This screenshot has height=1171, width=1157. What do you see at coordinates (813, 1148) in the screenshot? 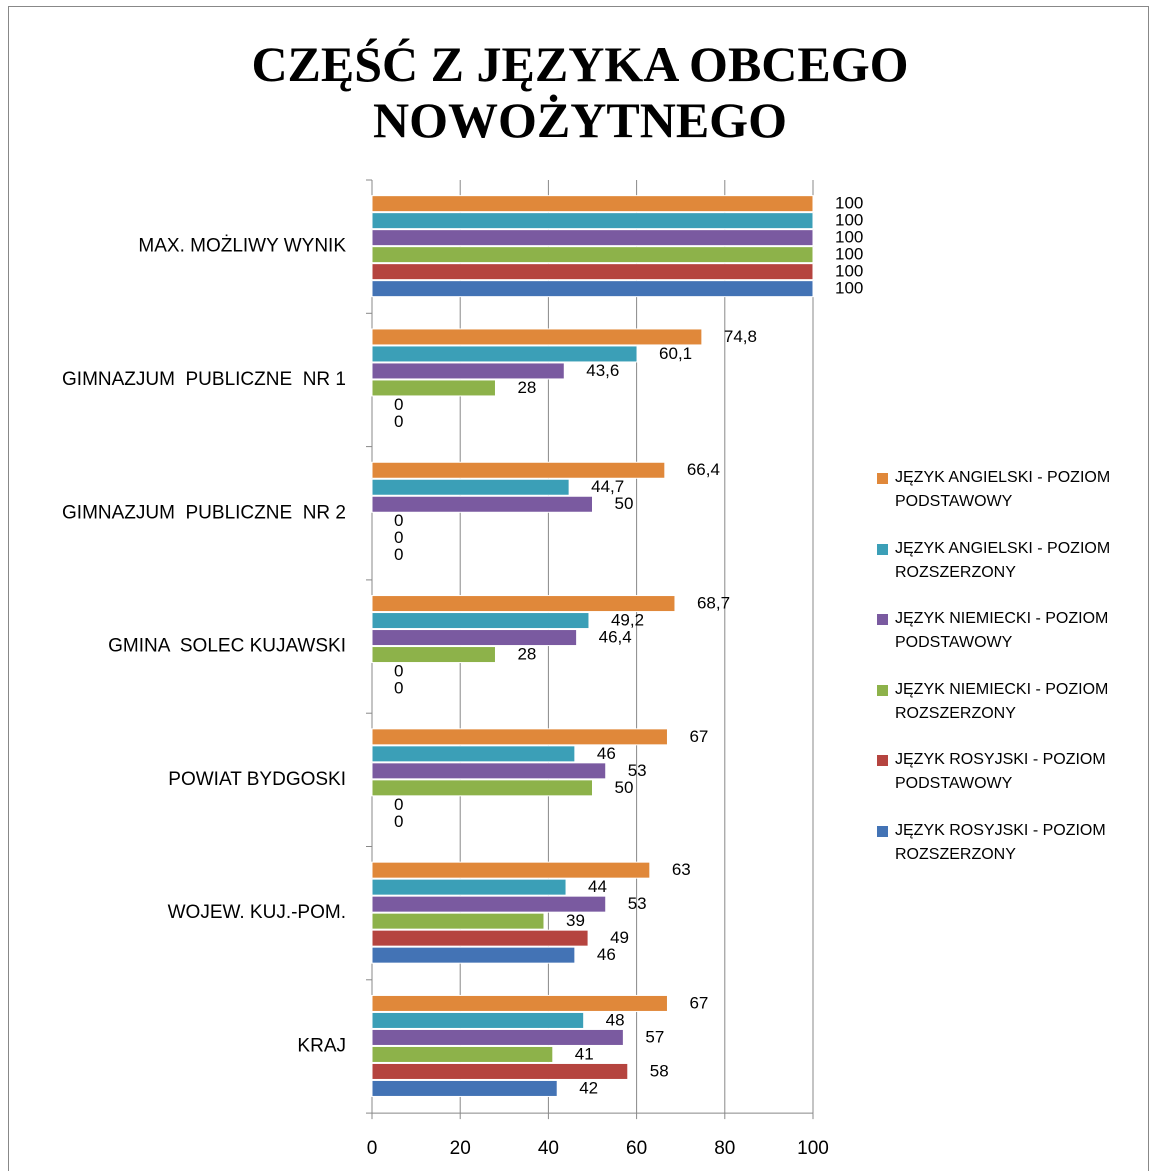
I see `x-tick-label: 100` at bounding box center [813, 1148].